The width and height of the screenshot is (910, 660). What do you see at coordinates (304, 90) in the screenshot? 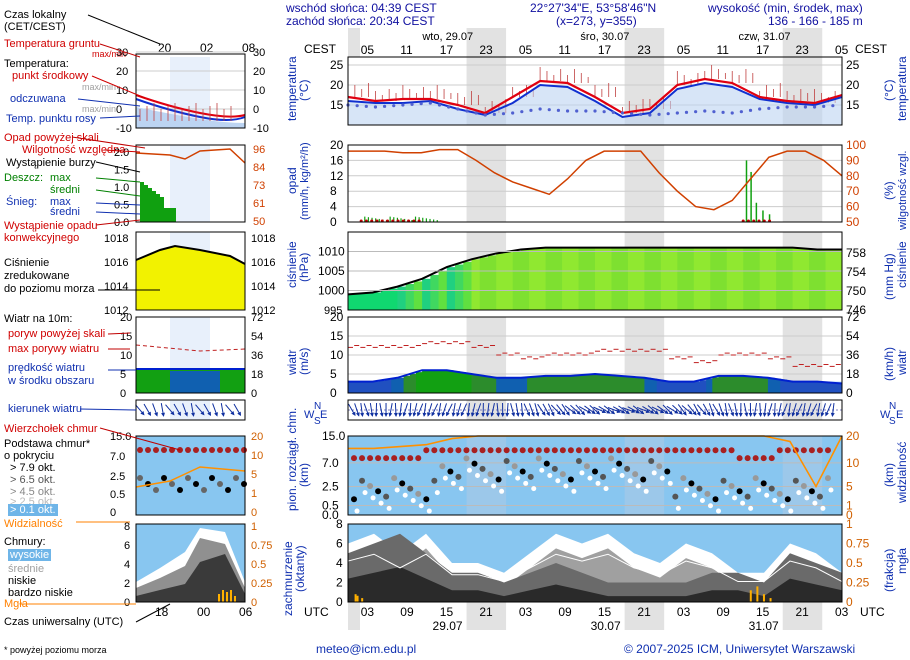
I see `temperature-unit: (°C)` at bounding box center [304, 90].